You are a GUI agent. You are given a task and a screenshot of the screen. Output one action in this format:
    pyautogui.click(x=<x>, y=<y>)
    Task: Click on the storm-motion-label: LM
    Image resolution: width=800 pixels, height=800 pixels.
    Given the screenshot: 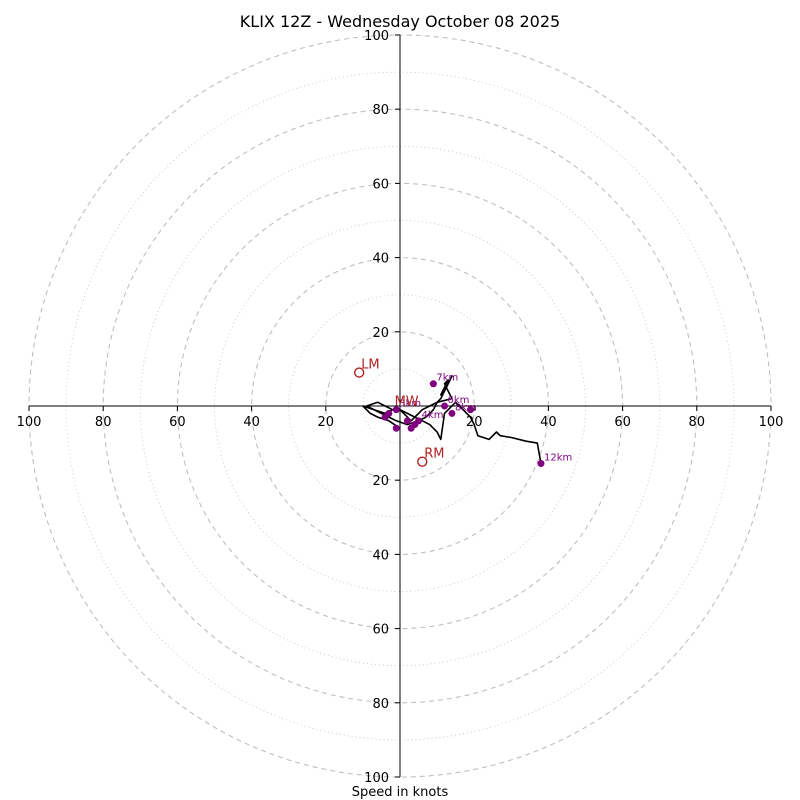 What is the action you would take?
    pyautogui.click(x=370, y=365)
    